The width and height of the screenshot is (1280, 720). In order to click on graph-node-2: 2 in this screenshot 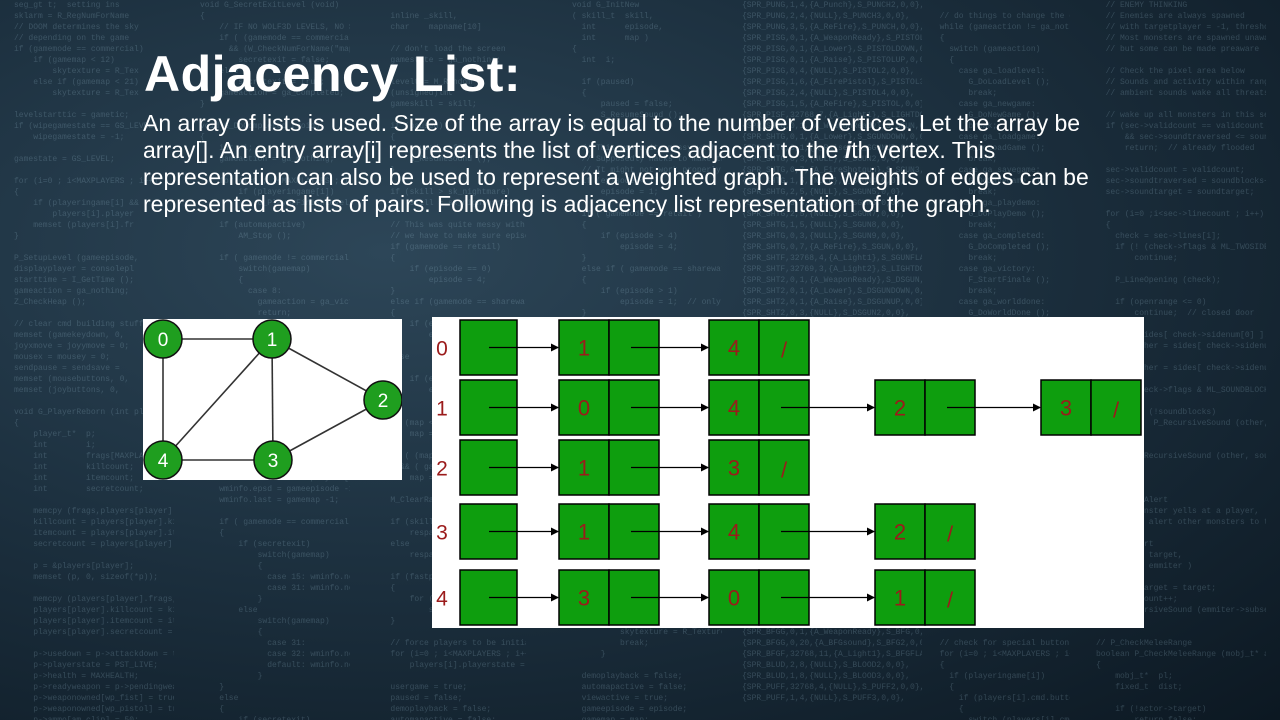, I will do `click(383, 400)`.